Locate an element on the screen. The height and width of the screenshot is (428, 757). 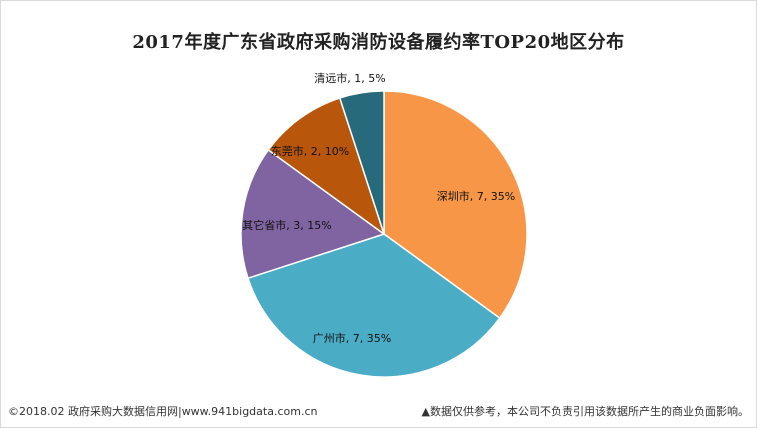
pie-data-label-5: 清远市, 1, 5% is located at coordinates (349, 78).